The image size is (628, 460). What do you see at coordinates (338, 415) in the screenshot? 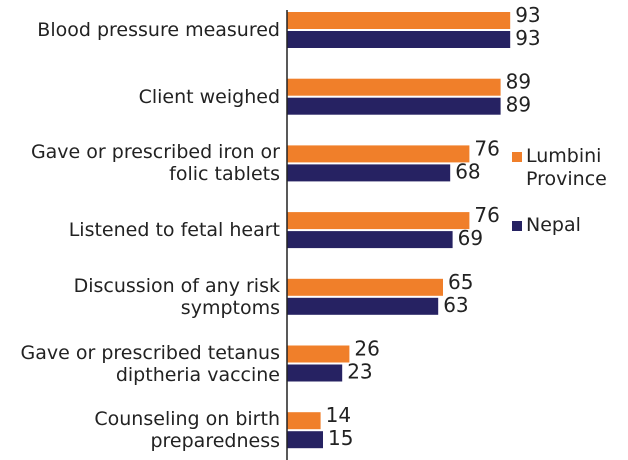
I see `value-label: 14` at bounding box center [338, 415].